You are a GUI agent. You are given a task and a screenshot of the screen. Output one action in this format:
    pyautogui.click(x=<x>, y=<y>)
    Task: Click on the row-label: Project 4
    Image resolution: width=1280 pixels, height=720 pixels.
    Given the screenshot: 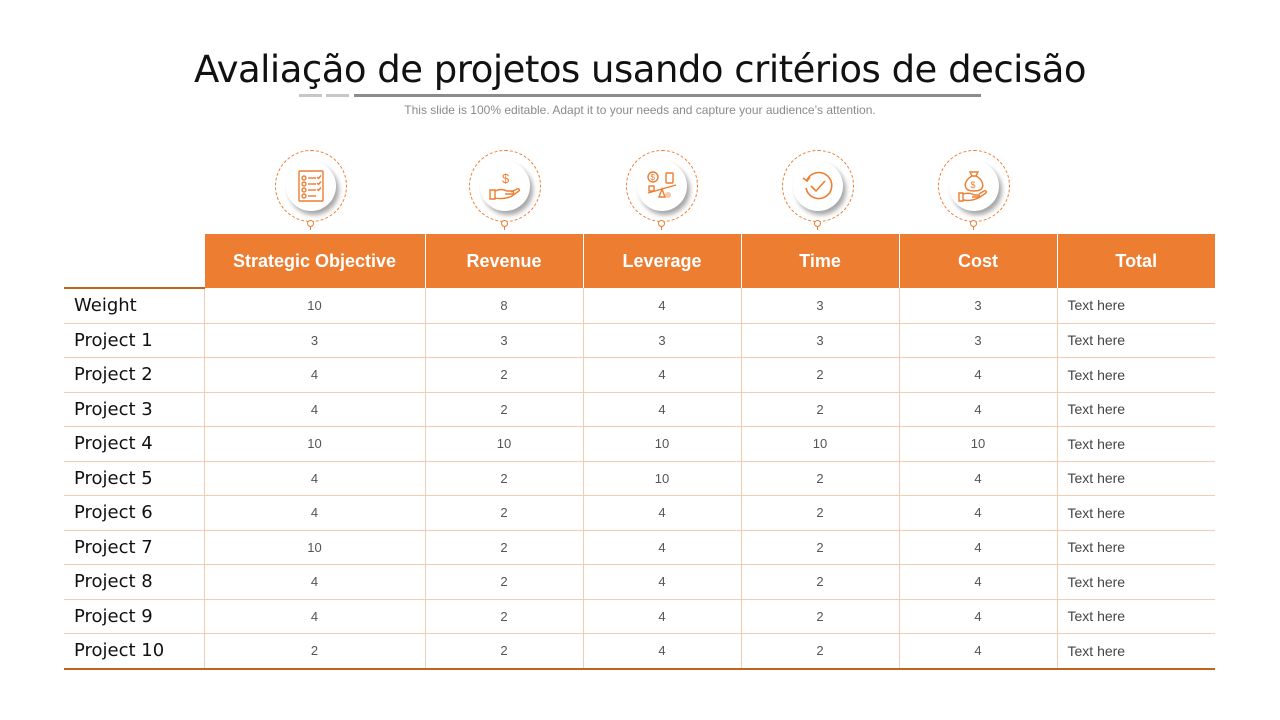 What is the action you would take?
    pyautogui.click(x=134, y=444)
    